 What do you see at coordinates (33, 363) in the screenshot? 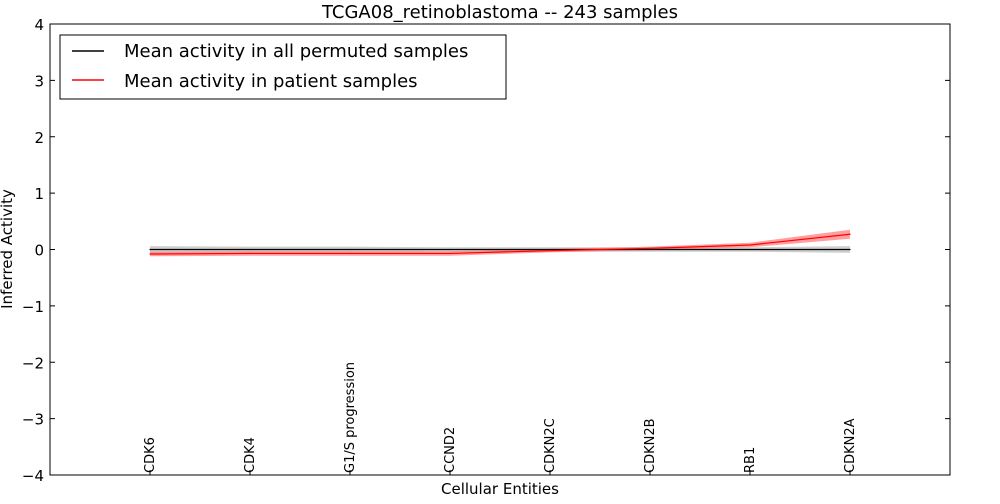
I see `y-tick-label: −2` at bounding box center [33, 363].